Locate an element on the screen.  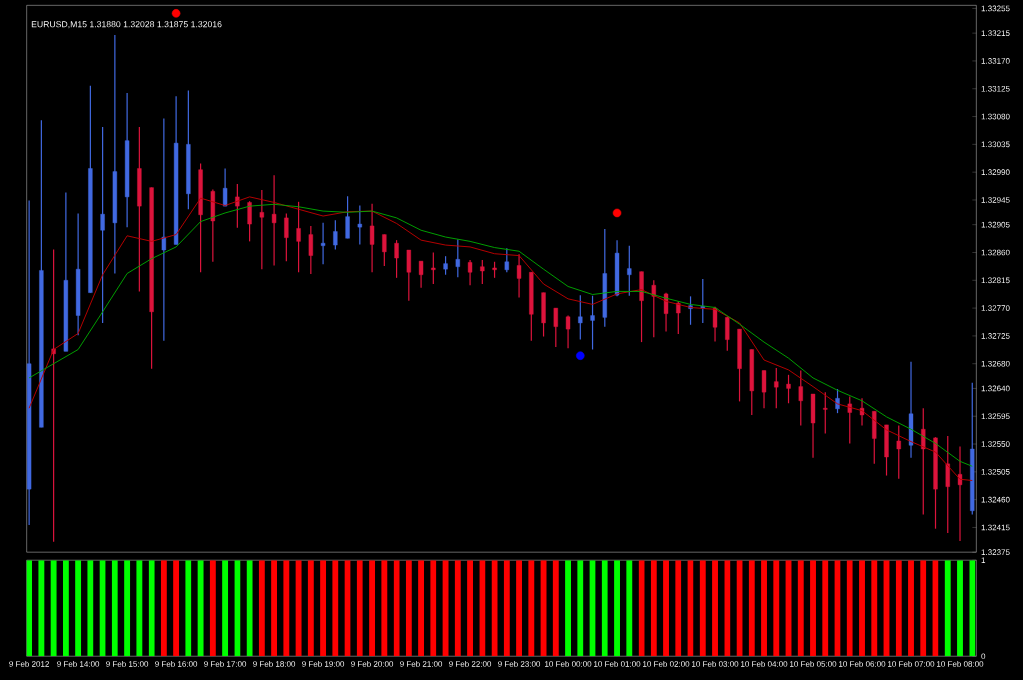
x-tick-label: 9 Feb 18:00 is located at coordinates (274, 663).